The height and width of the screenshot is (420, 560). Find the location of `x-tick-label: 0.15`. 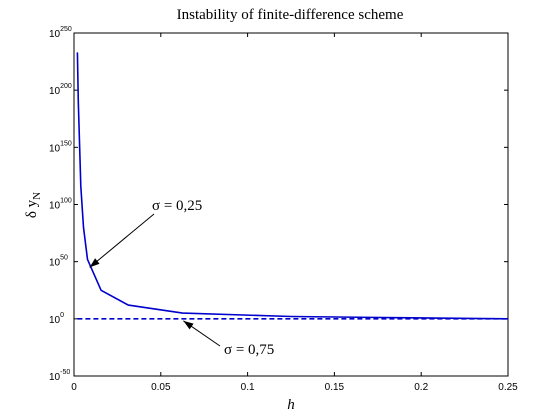

x-tick-label: 0.15 is located at coordinates (335, 387).